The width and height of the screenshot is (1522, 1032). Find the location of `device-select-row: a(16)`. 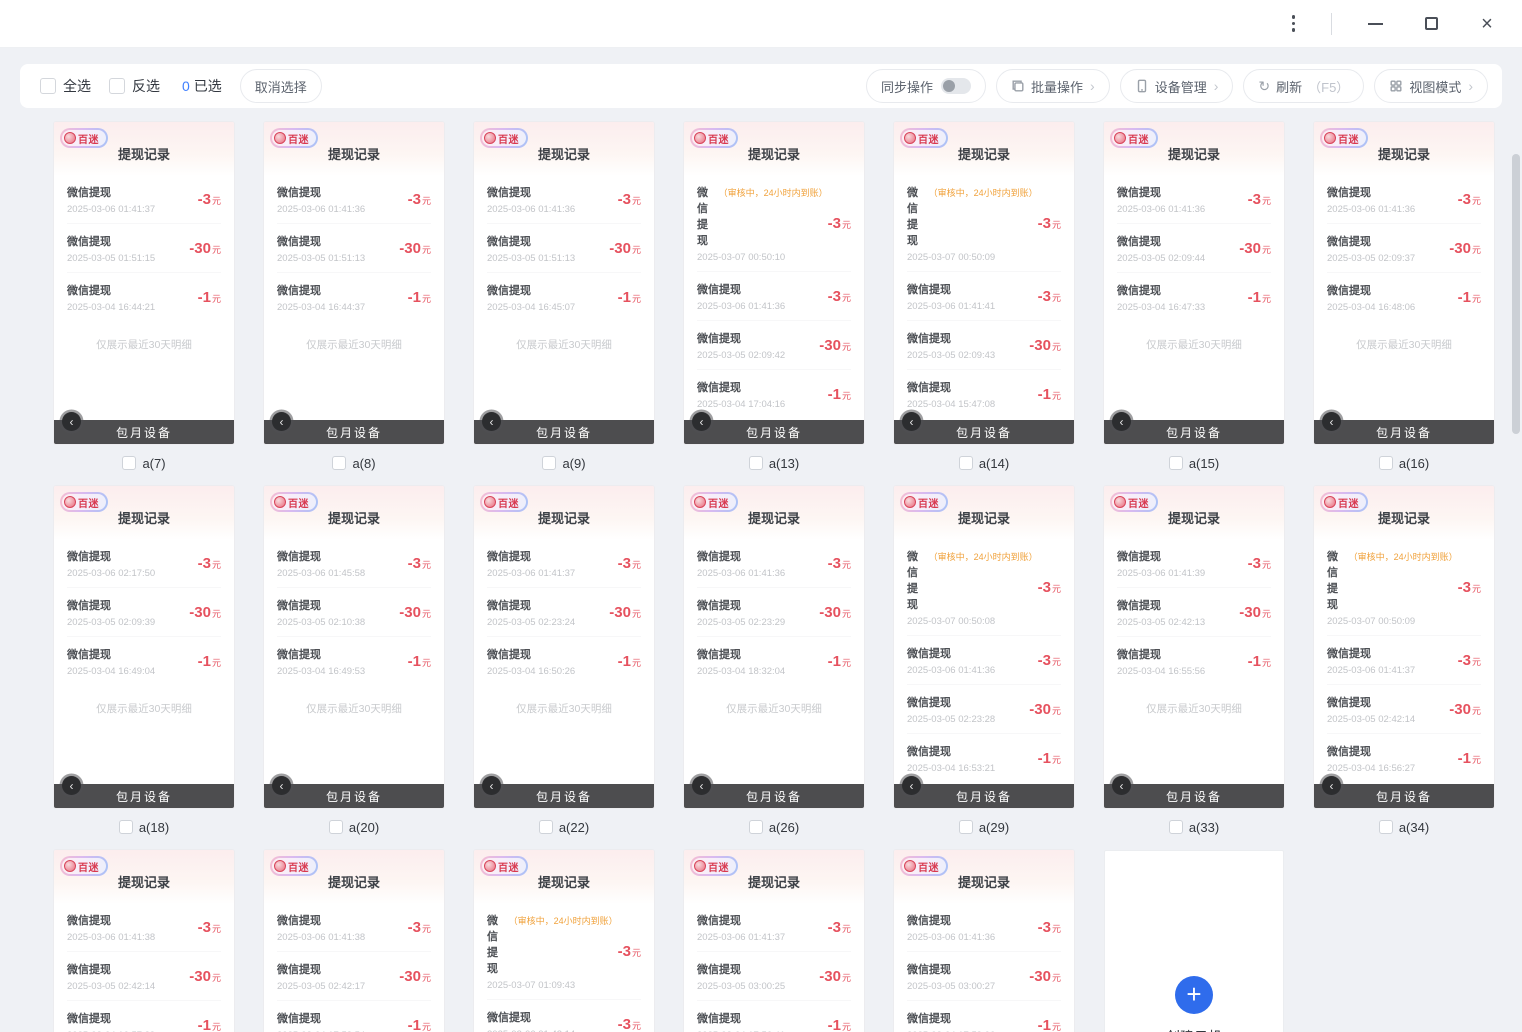

device-select-row: a(16) is located at coordinates (1404, 463).